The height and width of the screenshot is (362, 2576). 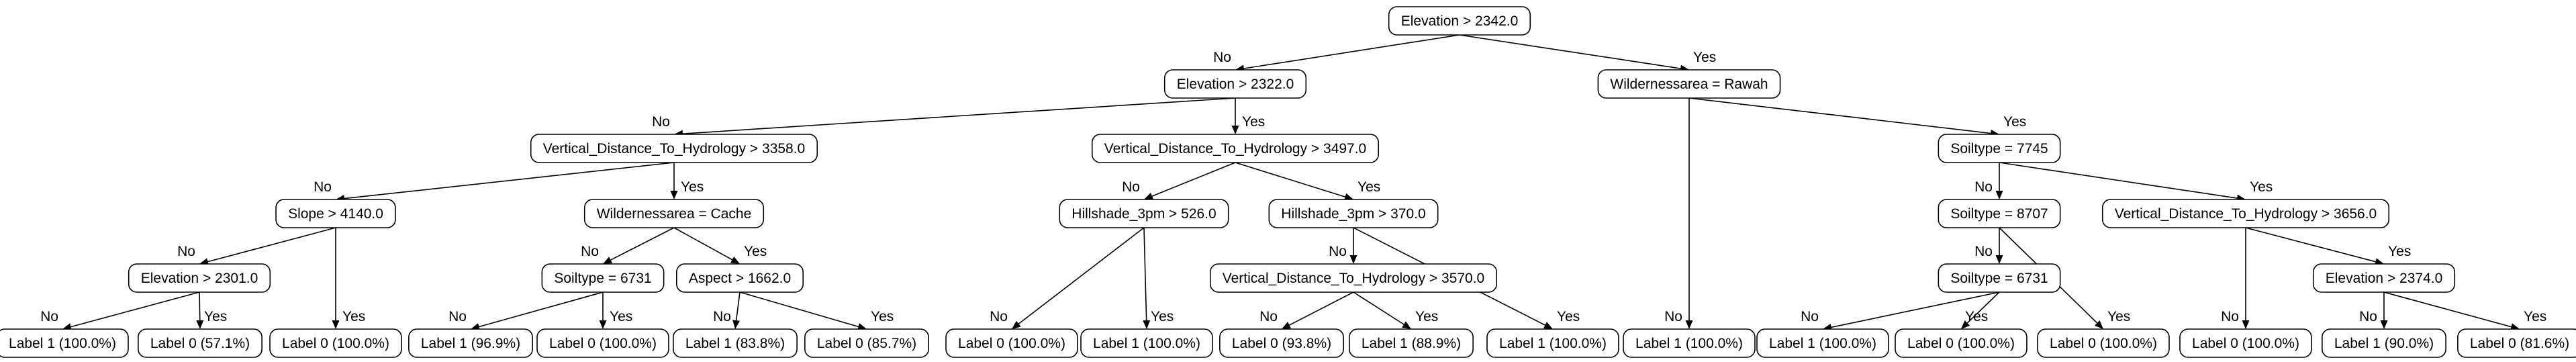 What do you see at coordinates (1235, 84) in the screenshot?
I see `decision-node: Elevation > 2322.0` at bounding box center [1235, 84].